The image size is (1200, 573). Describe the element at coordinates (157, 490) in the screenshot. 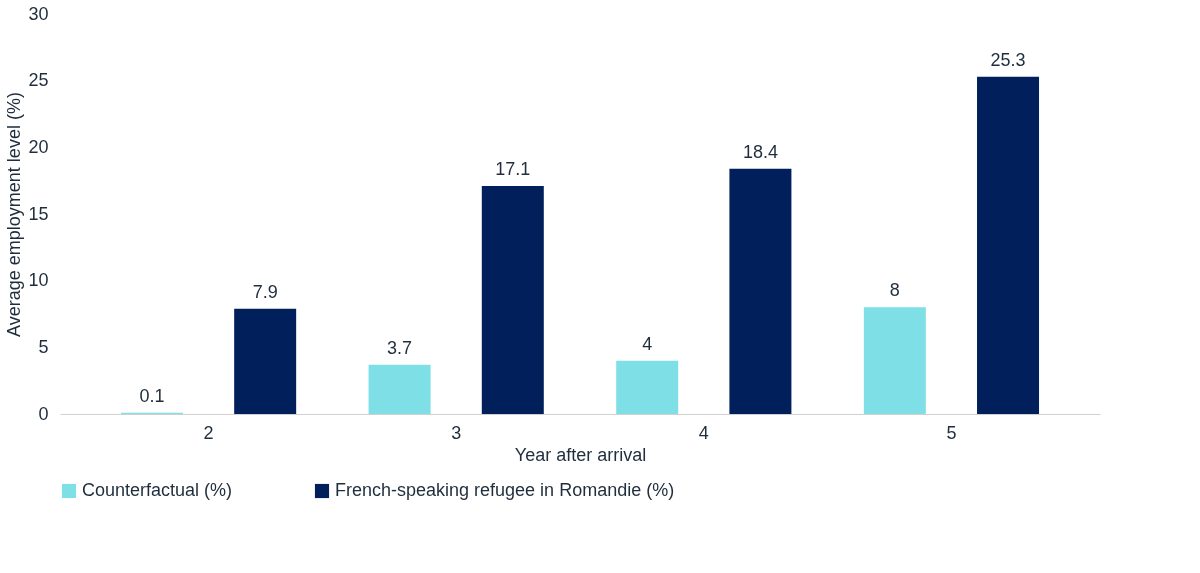

I see `legend-label: Counterfactual (%)` at that location.